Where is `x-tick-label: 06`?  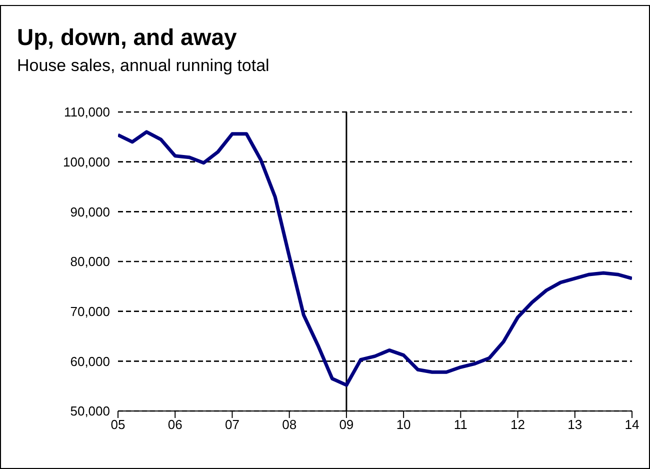
x-tick-label: 06 is located at coordinates (175, 424).